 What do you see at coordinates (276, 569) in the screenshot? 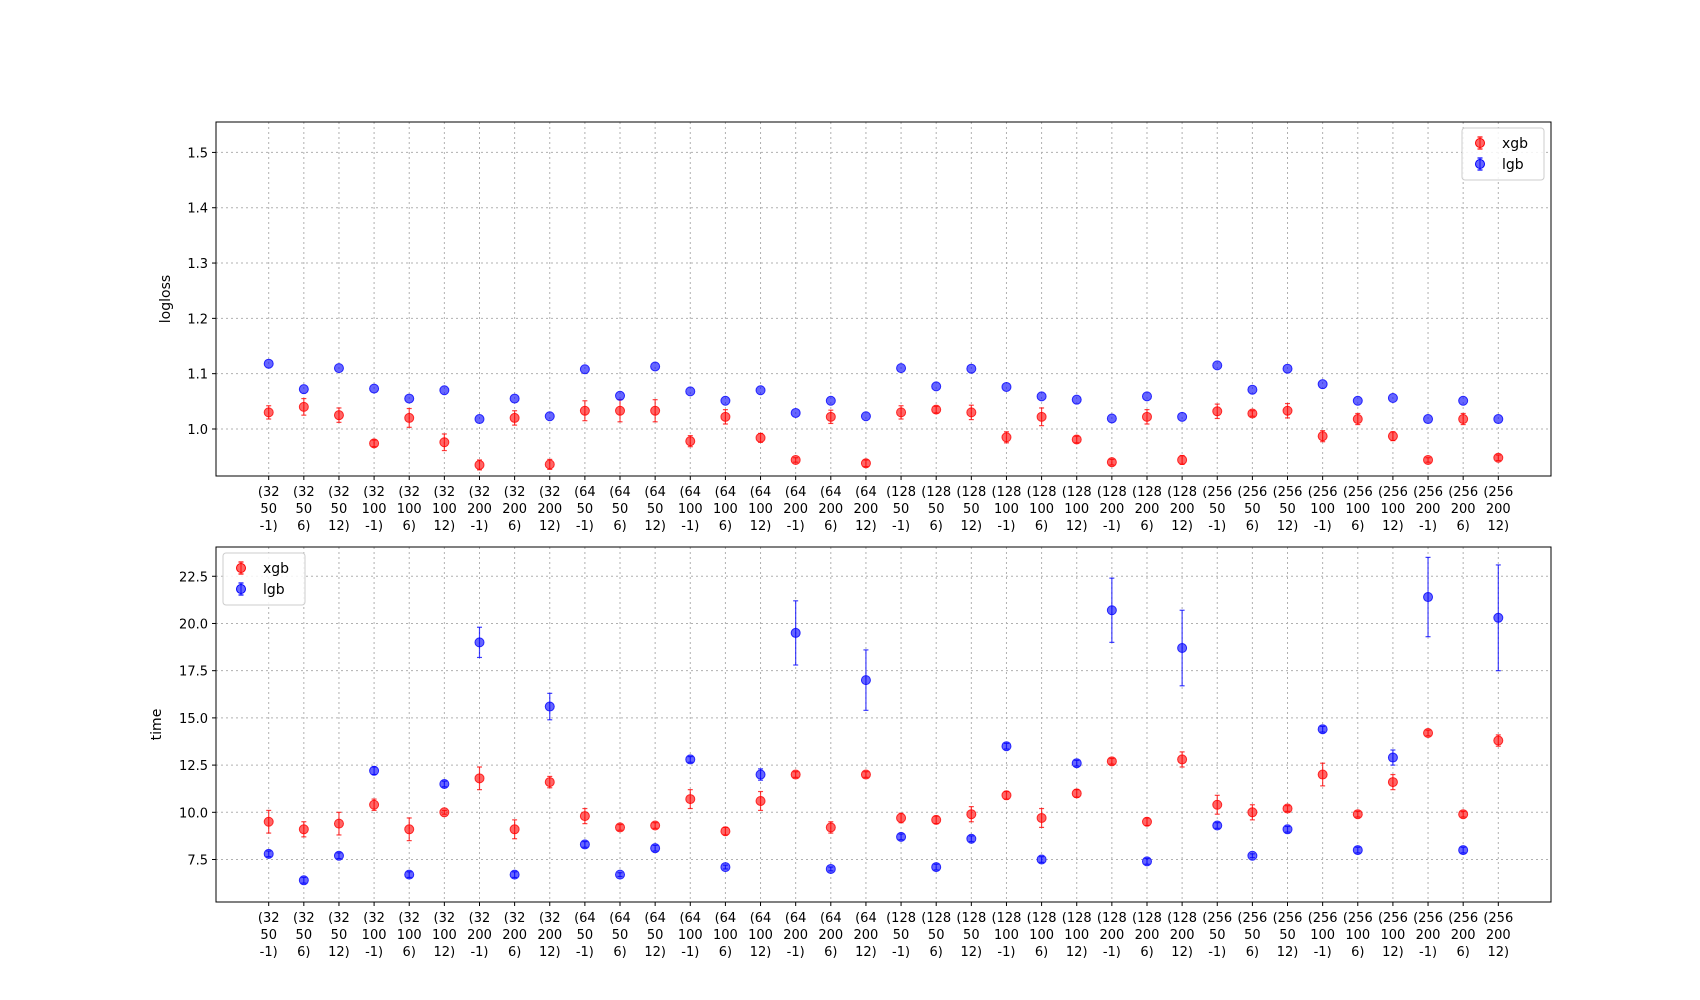
I see `legend-label-xgb: xgb` at bounding box center [276, 569].